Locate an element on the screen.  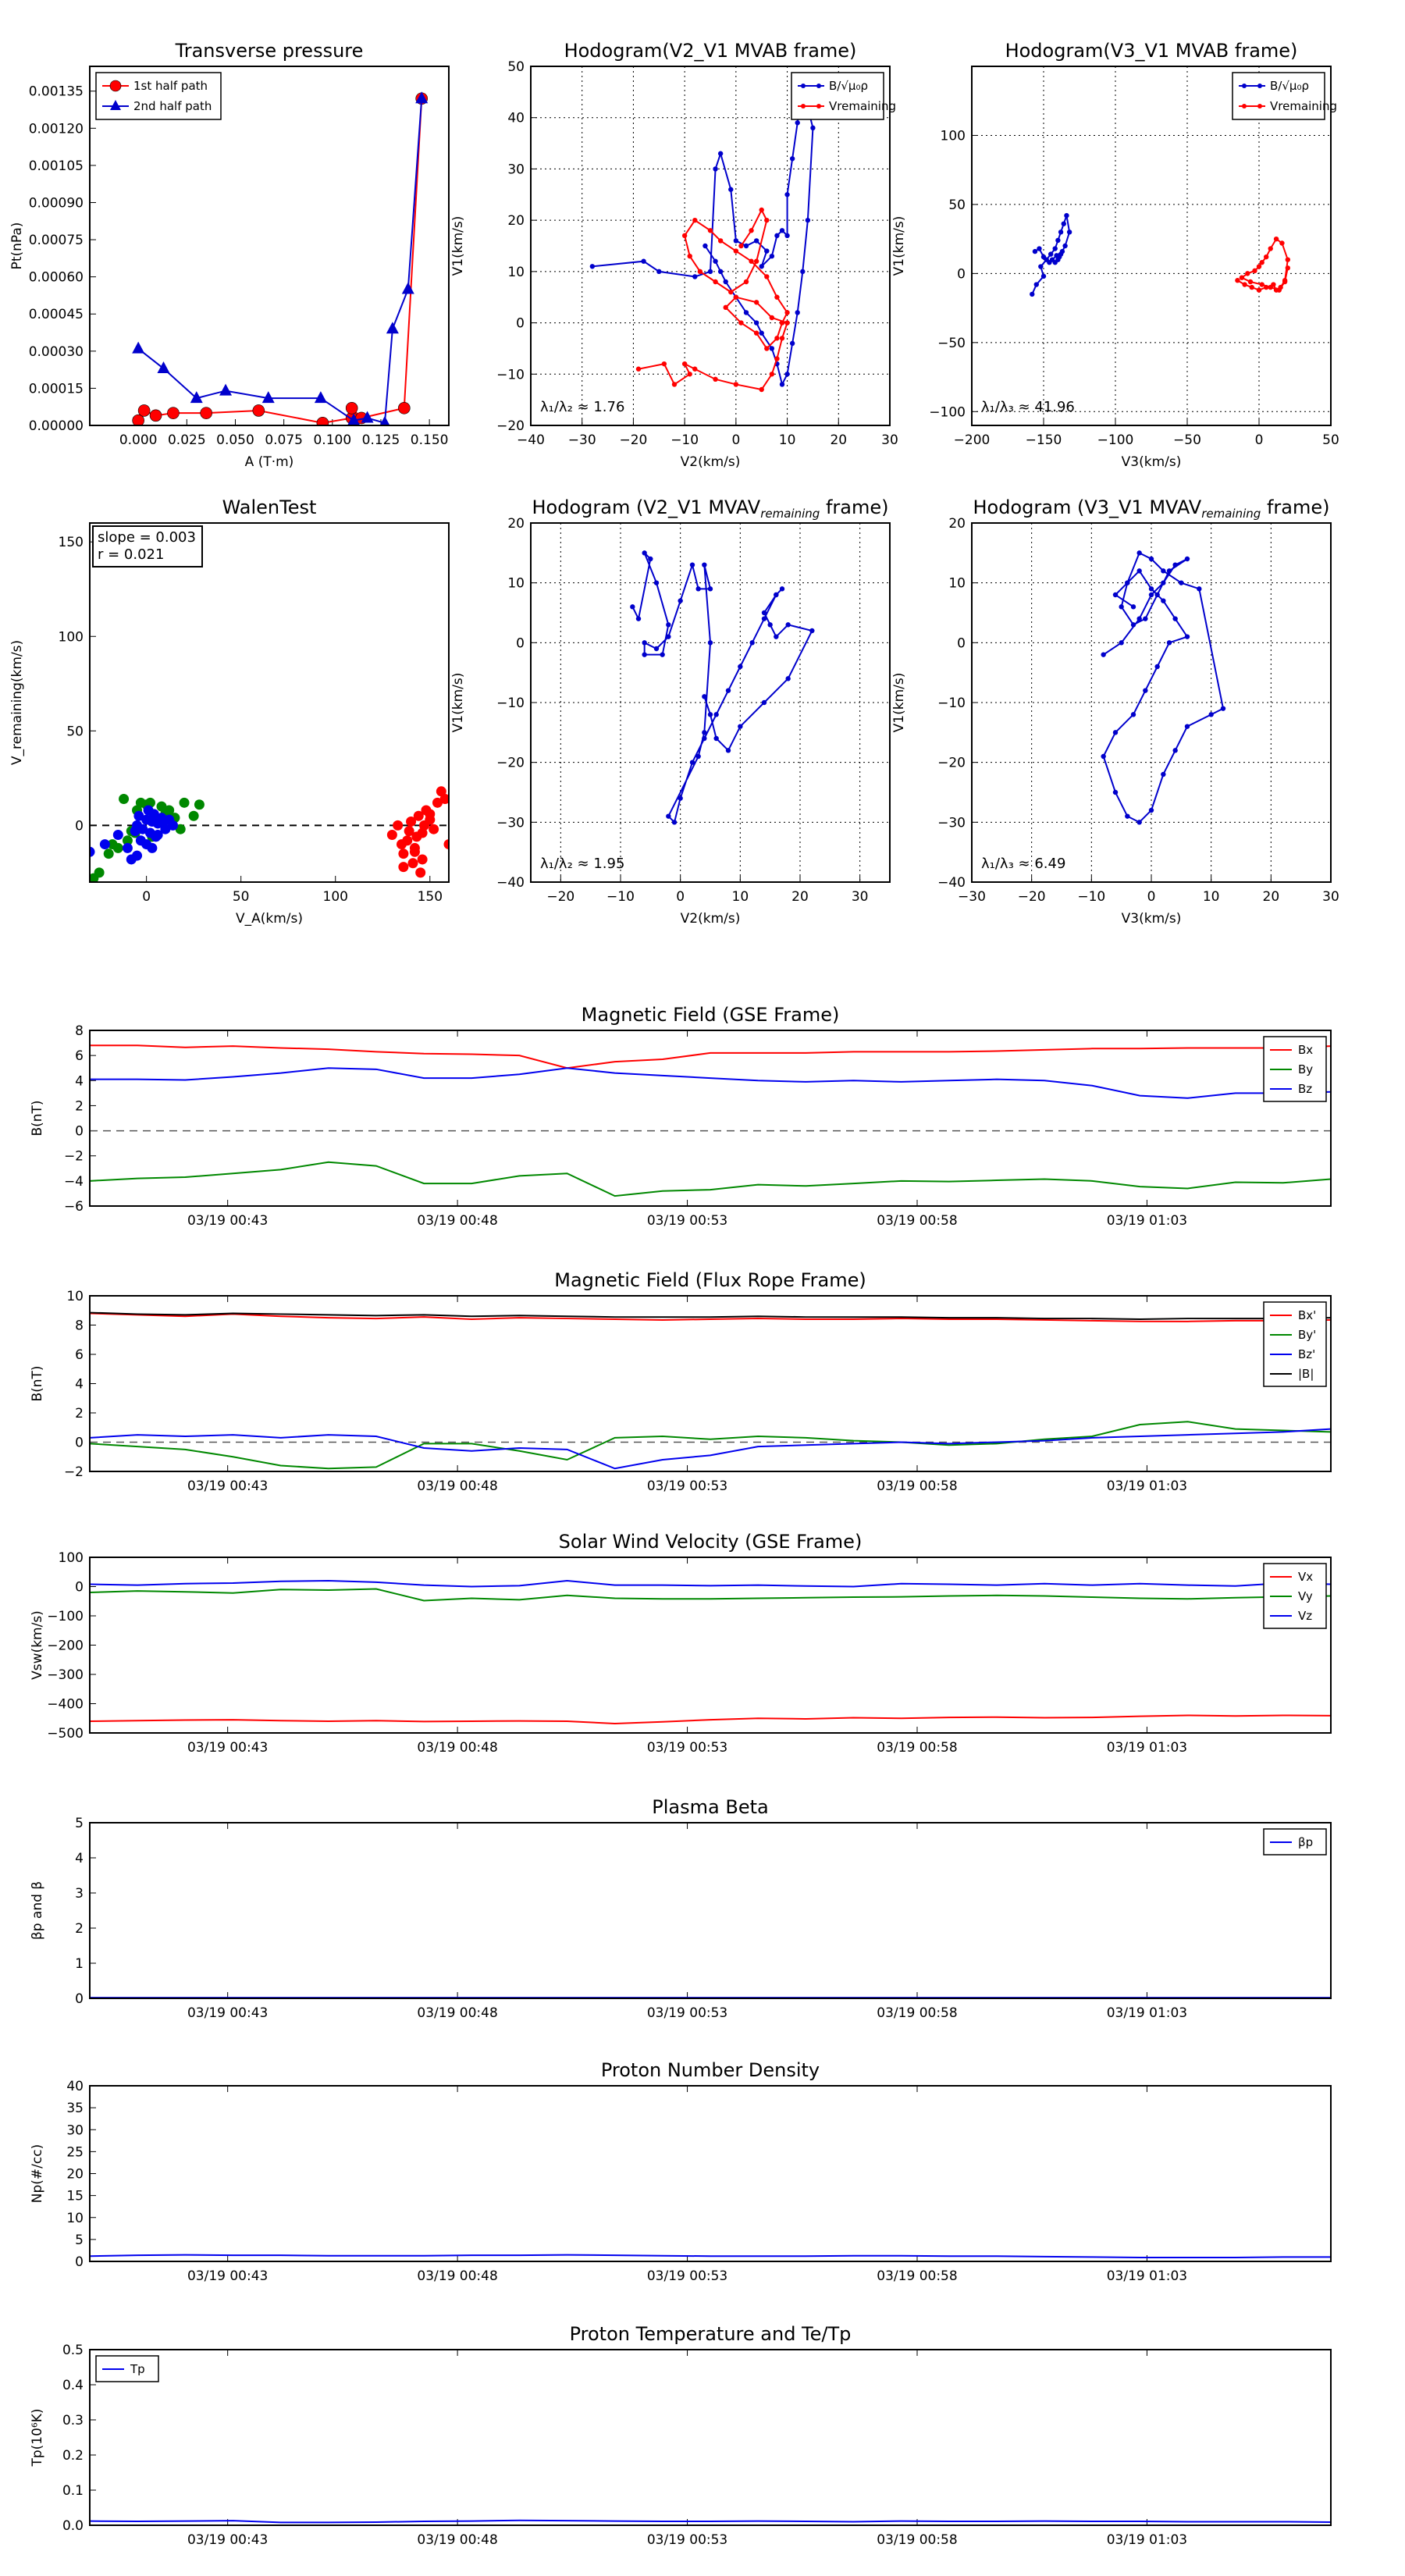
hodogram_v3v1_mvab-ylabel: V1(km/s) is located at coordinates (899, 246).